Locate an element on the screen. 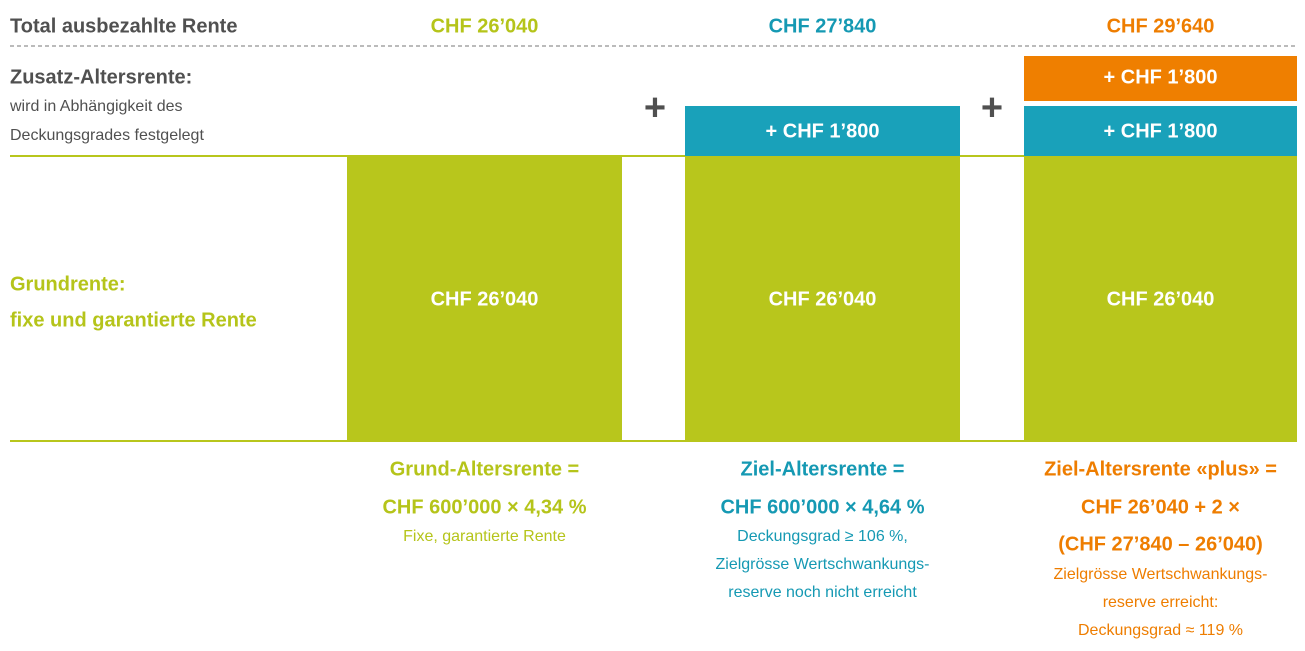 The image size is (1305, 651). caption: Ziel-Altersrente = is located at coordinates (823, 469).